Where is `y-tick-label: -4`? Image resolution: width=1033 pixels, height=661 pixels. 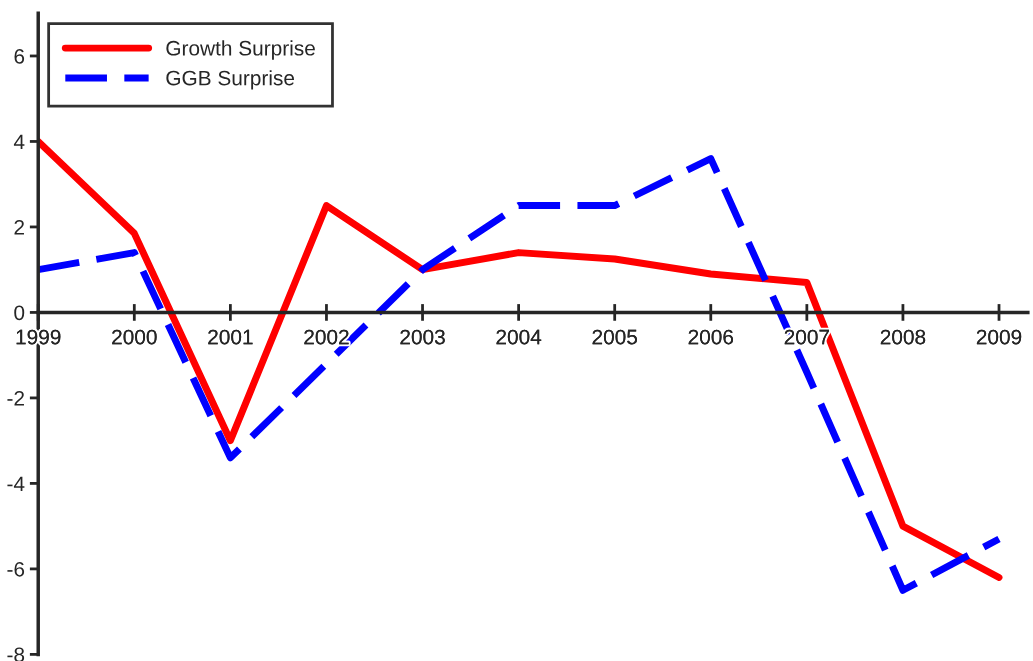
y-tick-label: -4 is located at coordinates (16, 483).